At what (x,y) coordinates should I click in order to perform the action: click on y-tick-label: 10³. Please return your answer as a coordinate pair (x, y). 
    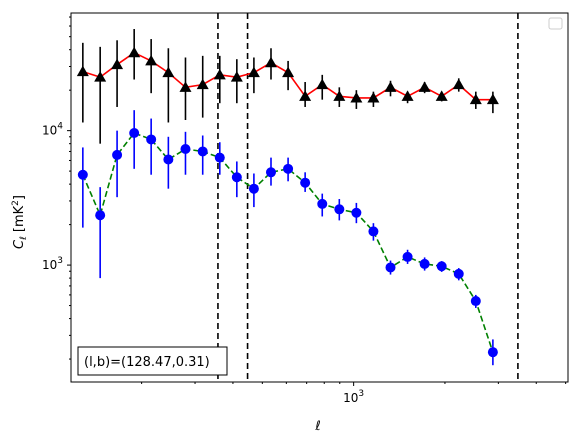
    Looking at the image, I should click on (52, 264).